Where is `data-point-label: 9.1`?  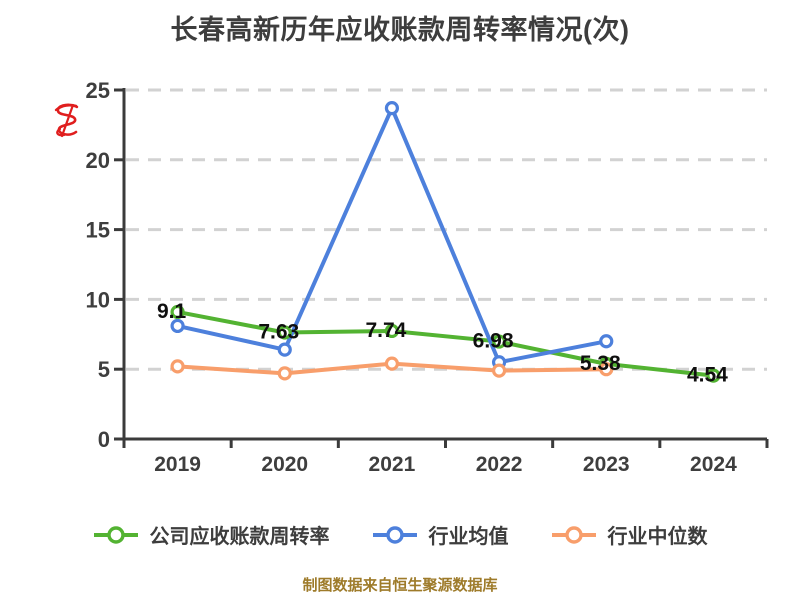 data-point-label: 9.1 is located at coordinates (172, 311).